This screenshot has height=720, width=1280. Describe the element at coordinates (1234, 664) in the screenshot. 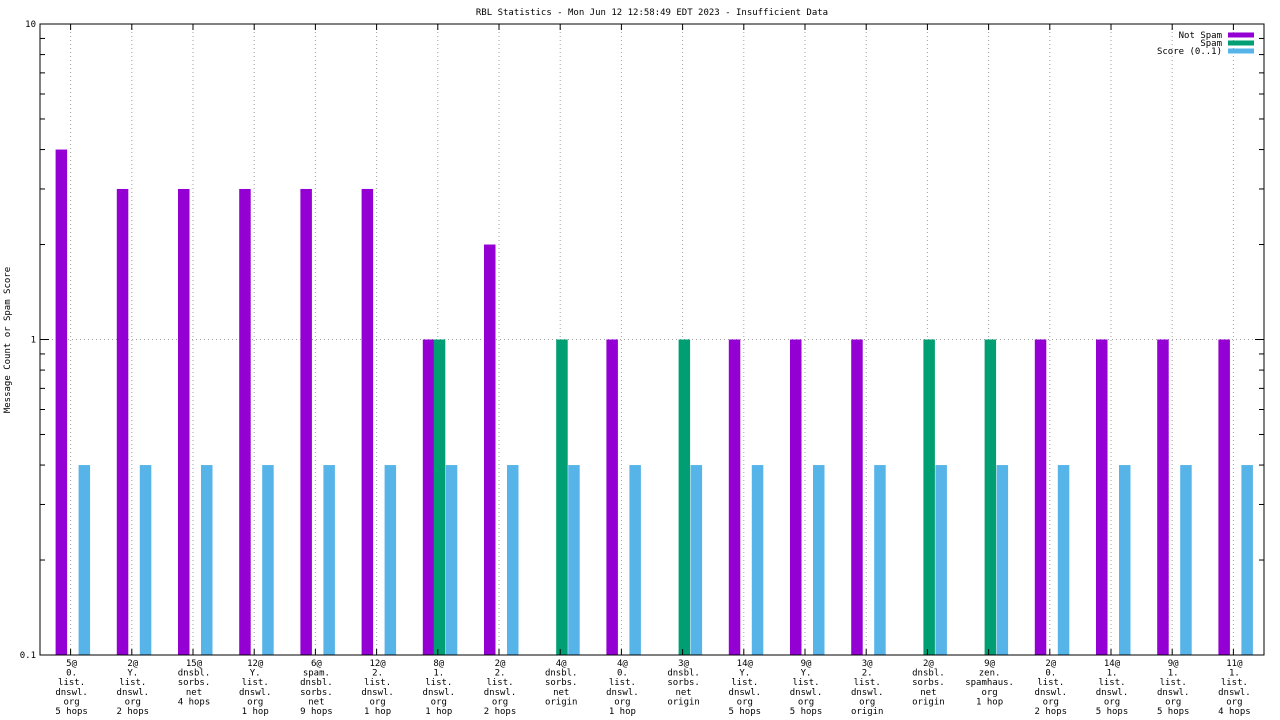

I see `x-category-label: 11@` at that location.